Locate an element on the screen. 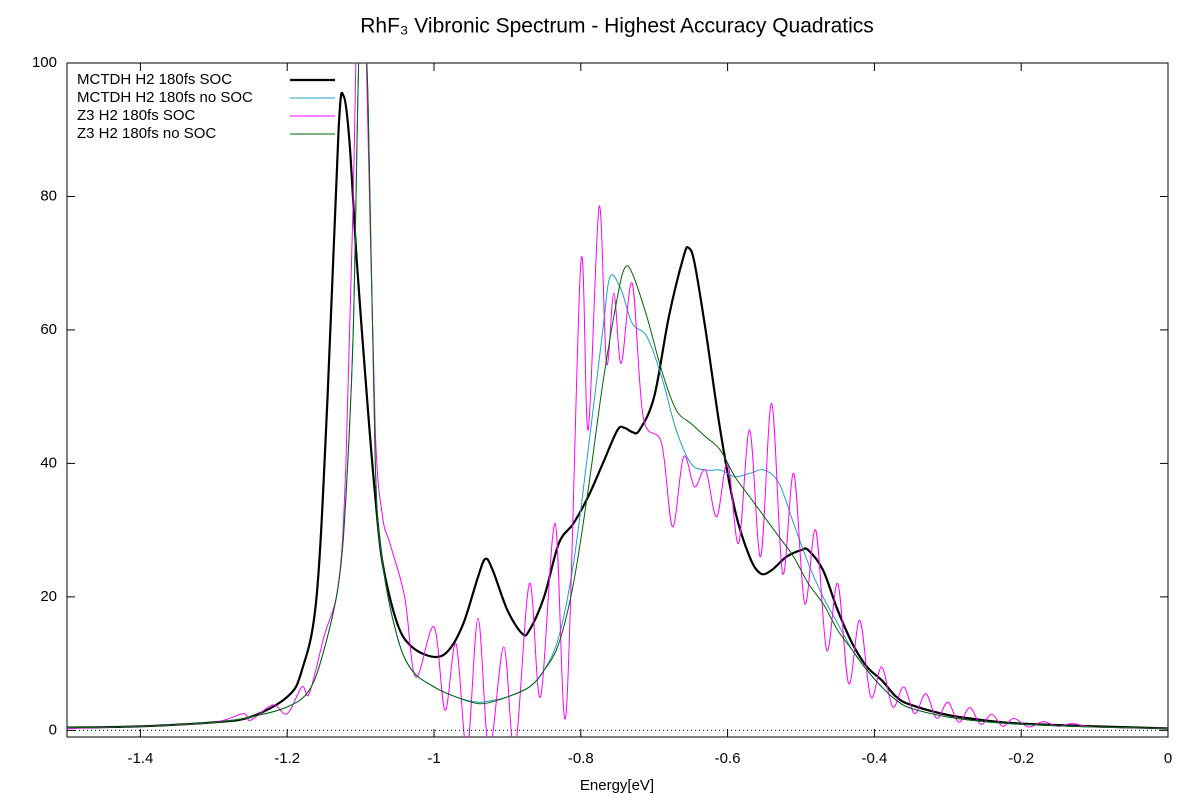 The image size is (1200, 805). x-tick-label: -0.2 is located at coordinates (1021, 758).